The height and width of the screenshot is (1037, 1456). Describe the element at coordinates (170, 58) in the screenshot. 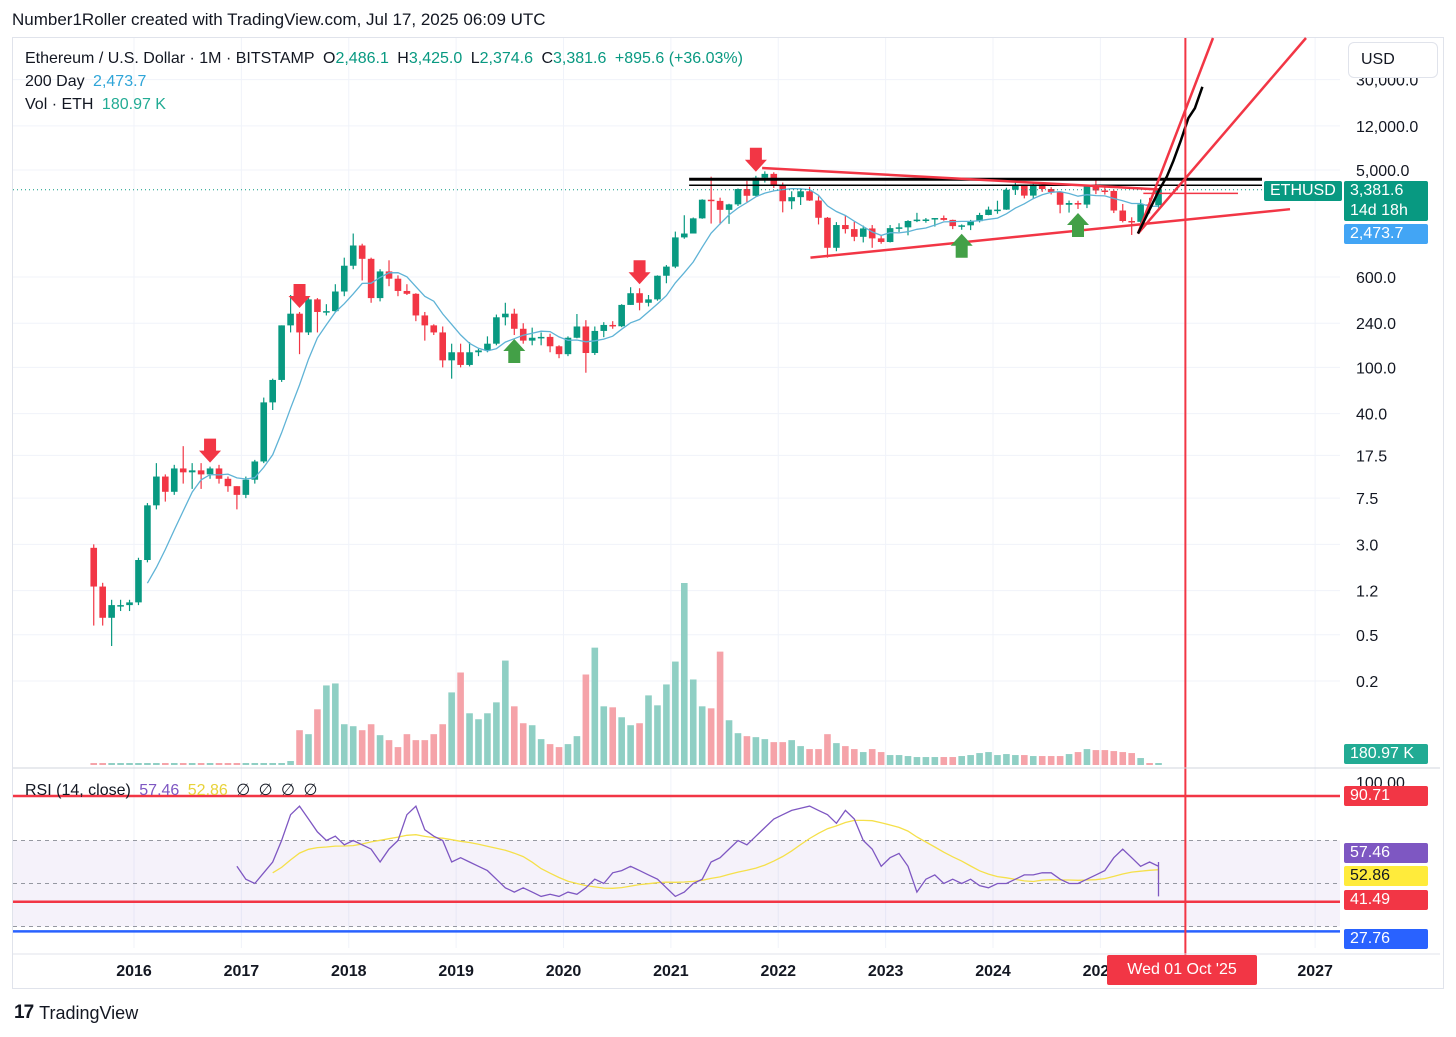

I see `legend-symbol: Ethereum / U.S. Dollar · 1M · BITSTAMP` at that location.